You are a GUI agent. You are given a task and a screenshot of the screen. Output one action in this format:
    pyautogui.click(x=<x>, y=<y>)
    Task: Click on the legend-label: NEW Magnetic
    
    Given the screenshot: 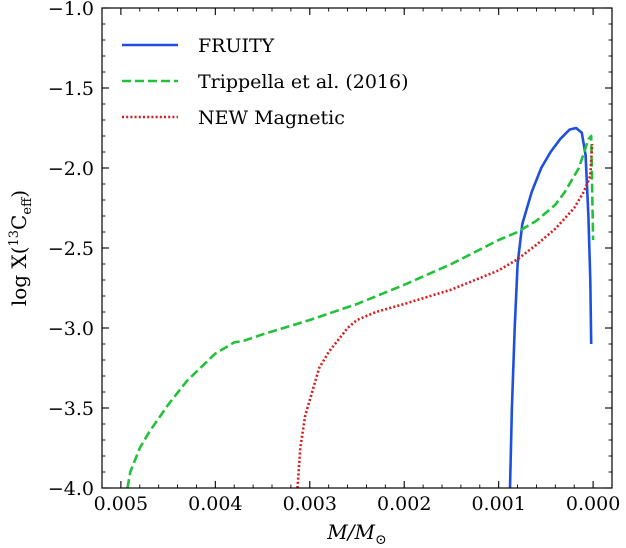 What is the action you would take?
    pyautogui.click(x=271, y=118)
    